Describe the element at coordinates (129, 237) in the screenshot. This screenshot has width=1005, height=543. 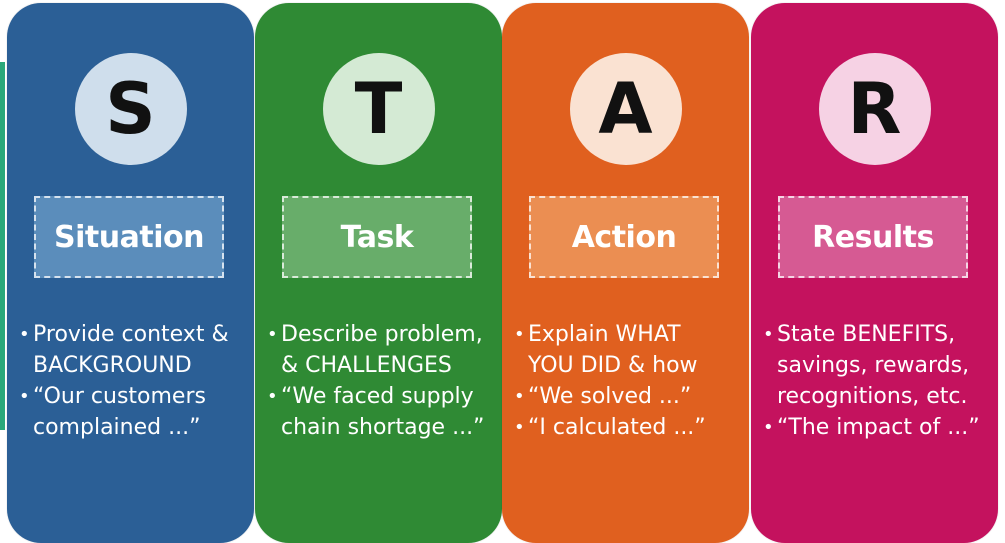
I see `situation-title: Situation` at that location.